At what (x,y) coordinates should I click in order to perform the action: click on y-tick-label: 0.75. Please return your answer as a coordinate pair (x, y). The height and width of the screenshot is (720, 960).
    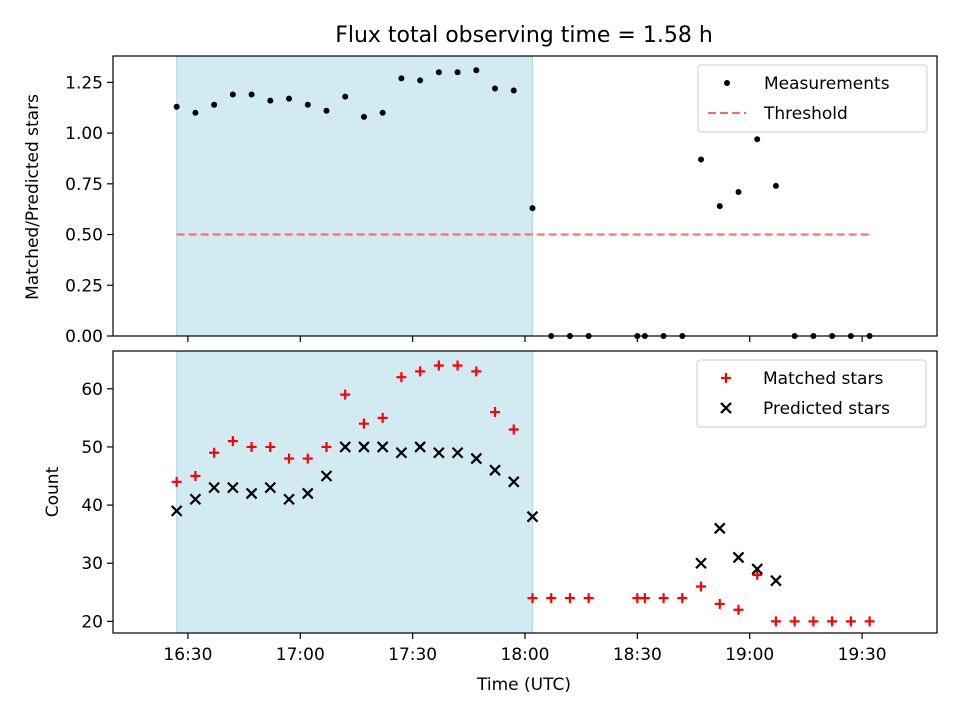
    Looking at the image, I should click on (84, 185).